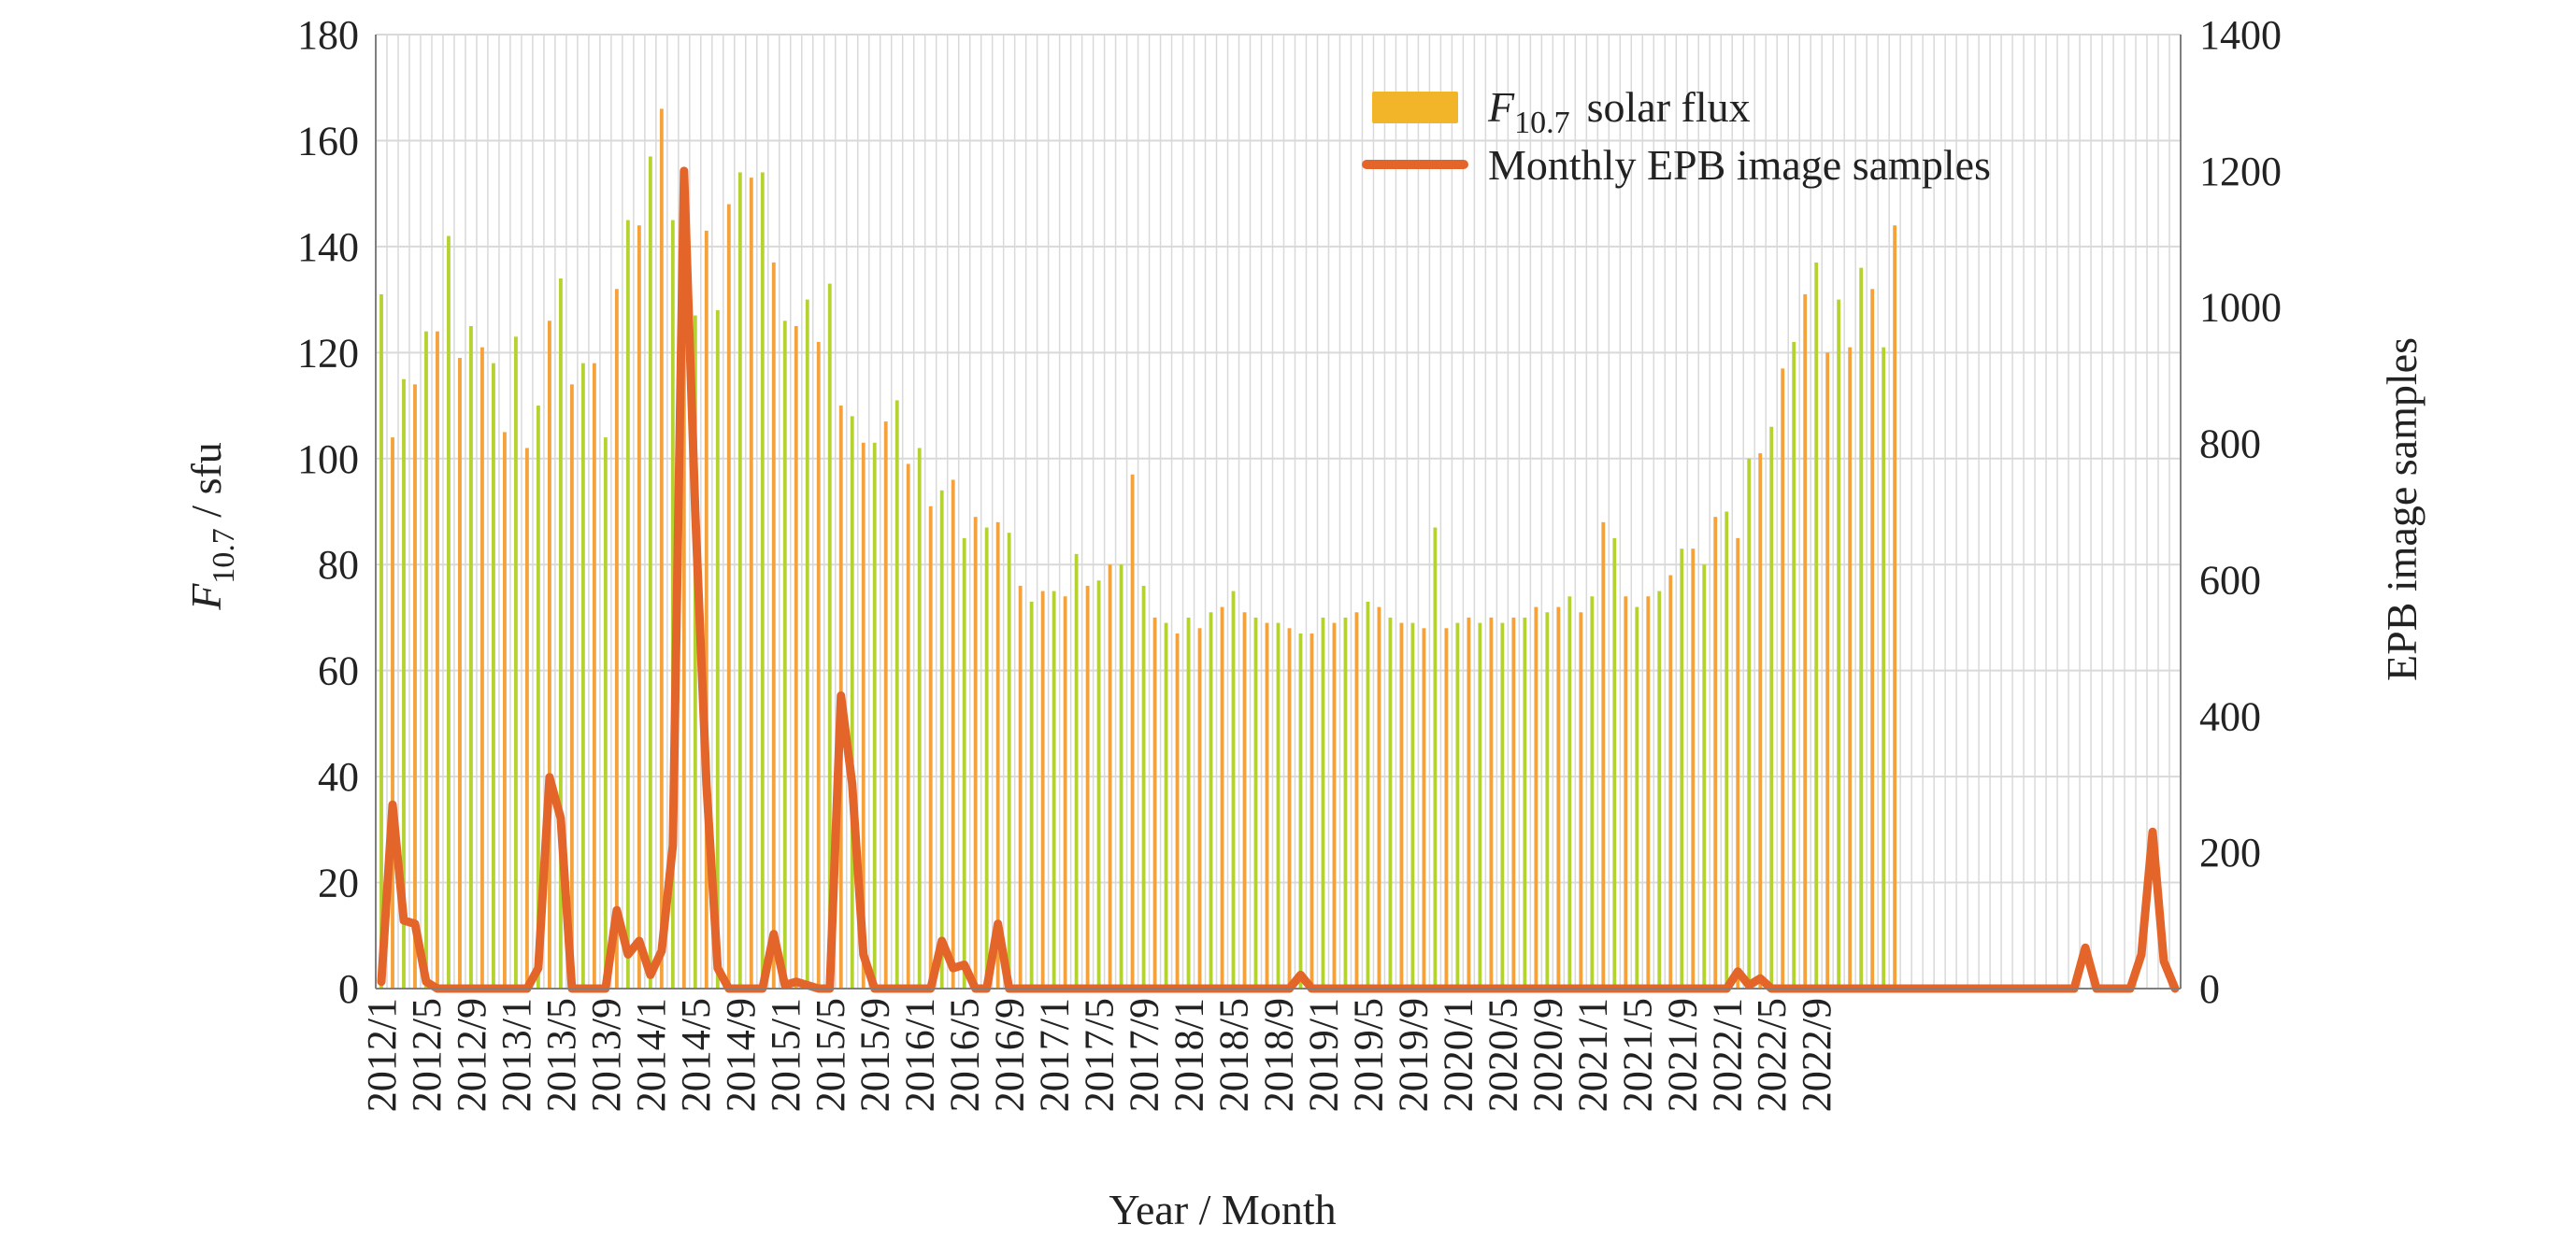  What do you see at coordinates (2230, 853) in the screenshot?
I see `y2-tick-label: 200` at bounding box center [2230, 853].